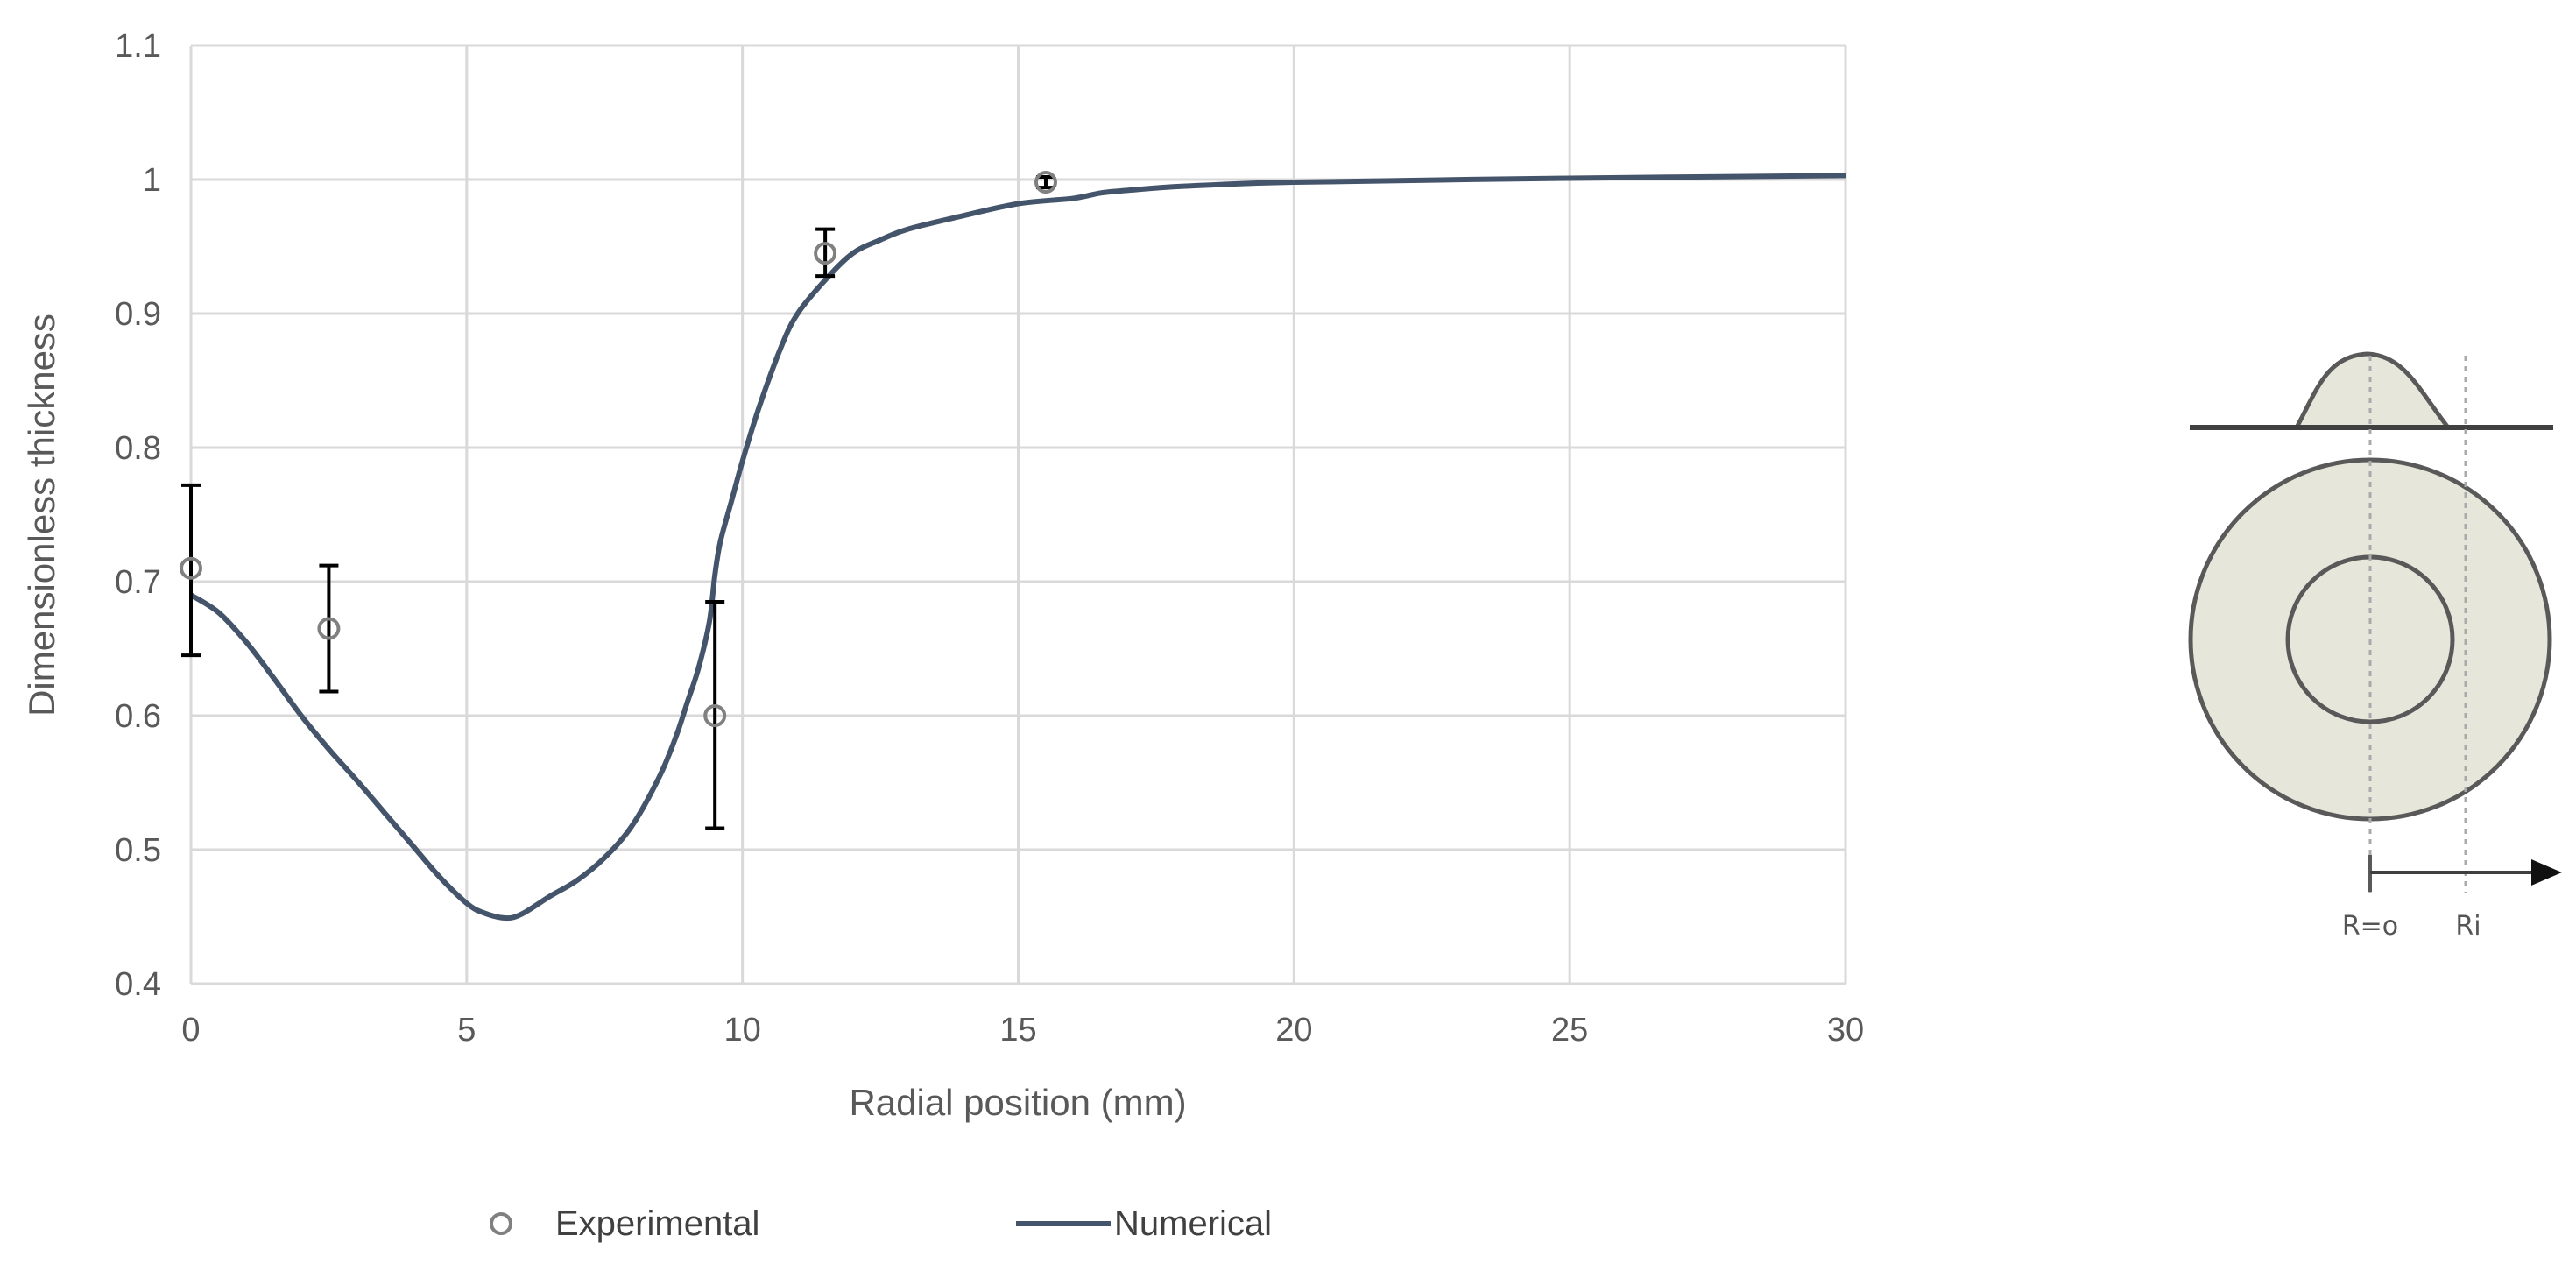  I want to click on x-tick-label: 25, so click(1569, 1030).